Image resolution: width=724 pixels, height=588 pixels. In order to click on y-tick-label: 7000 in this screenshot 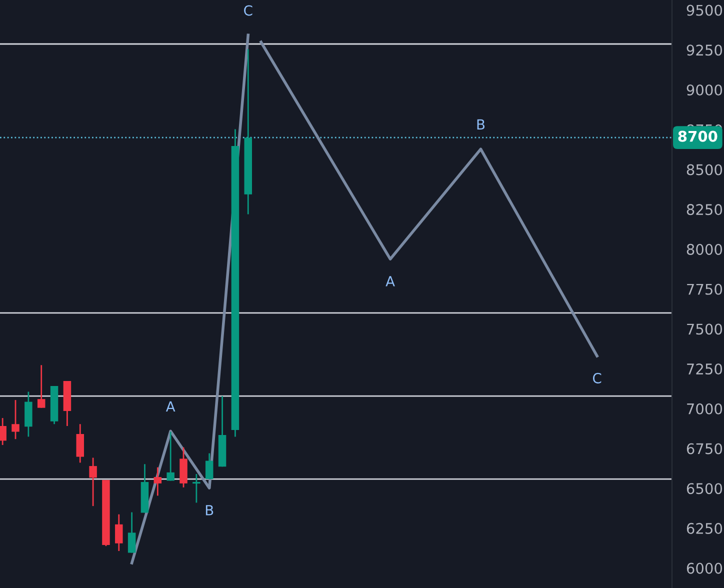, I will do `click(704, 408)`.